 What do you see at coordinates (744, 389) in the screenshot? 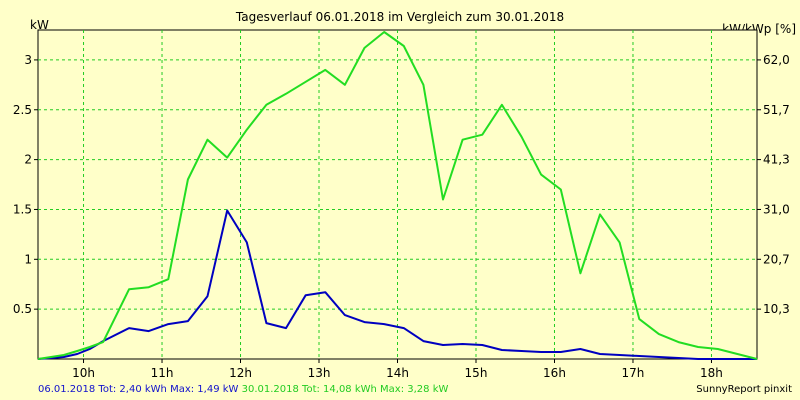
I see `brand-label: SunnyReport pinxit` at bounding box center [744, 389].